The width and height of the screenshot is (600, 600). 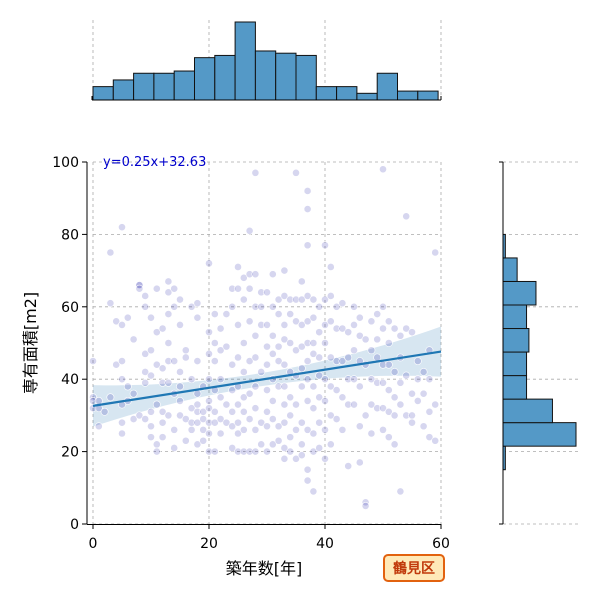 I want to click on y-tick-label: 100, so click(x=65, y=163).